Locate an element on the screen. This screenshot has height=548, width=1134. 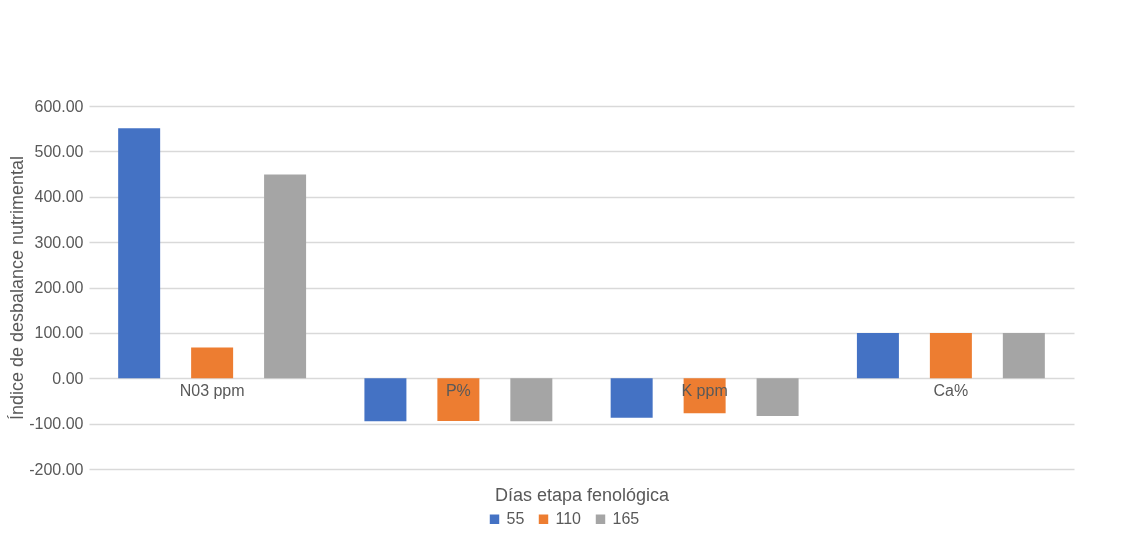
y-axis-title: Índice de desbalance nutrimental is located at coordinates (17, 288).